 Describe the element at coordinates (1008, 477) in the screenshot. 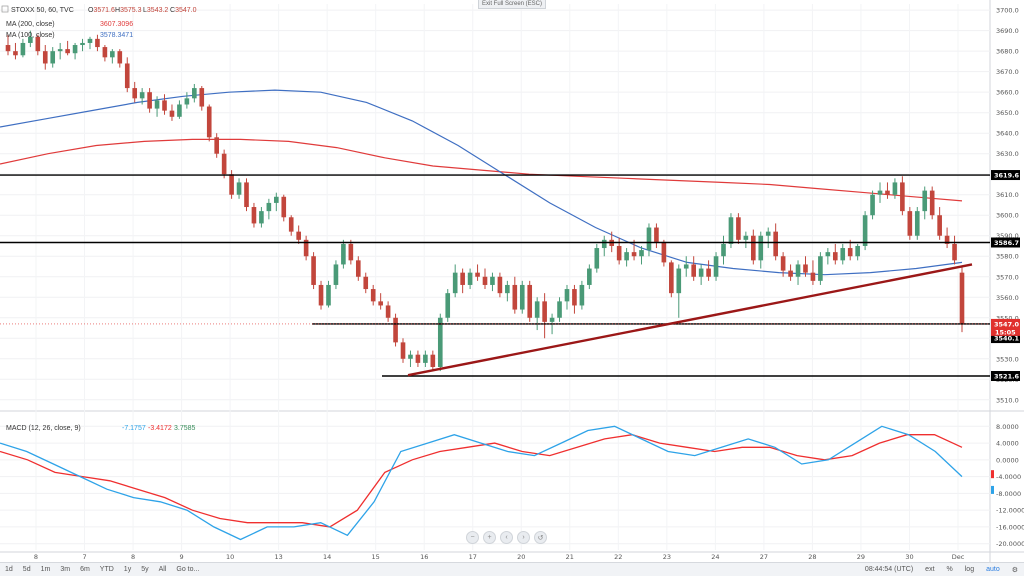

I see `macd-tick-label: -4.0000` at that location.